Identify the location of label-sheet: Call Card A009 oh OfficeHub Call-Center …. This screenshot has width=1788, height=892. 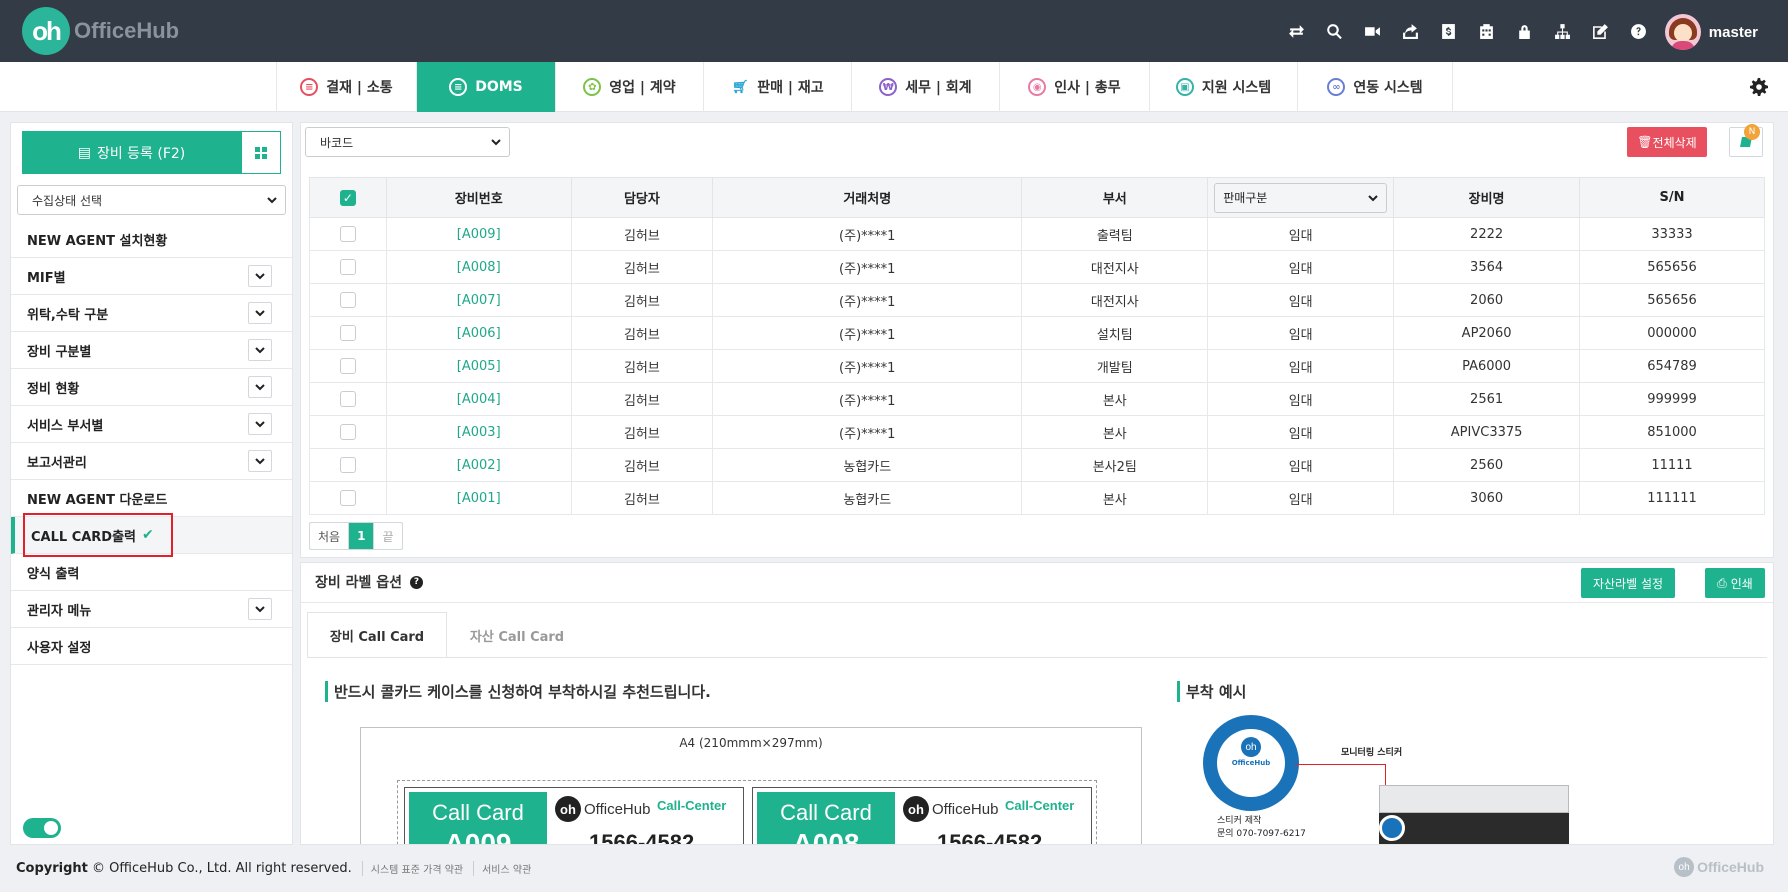
(747, 812).